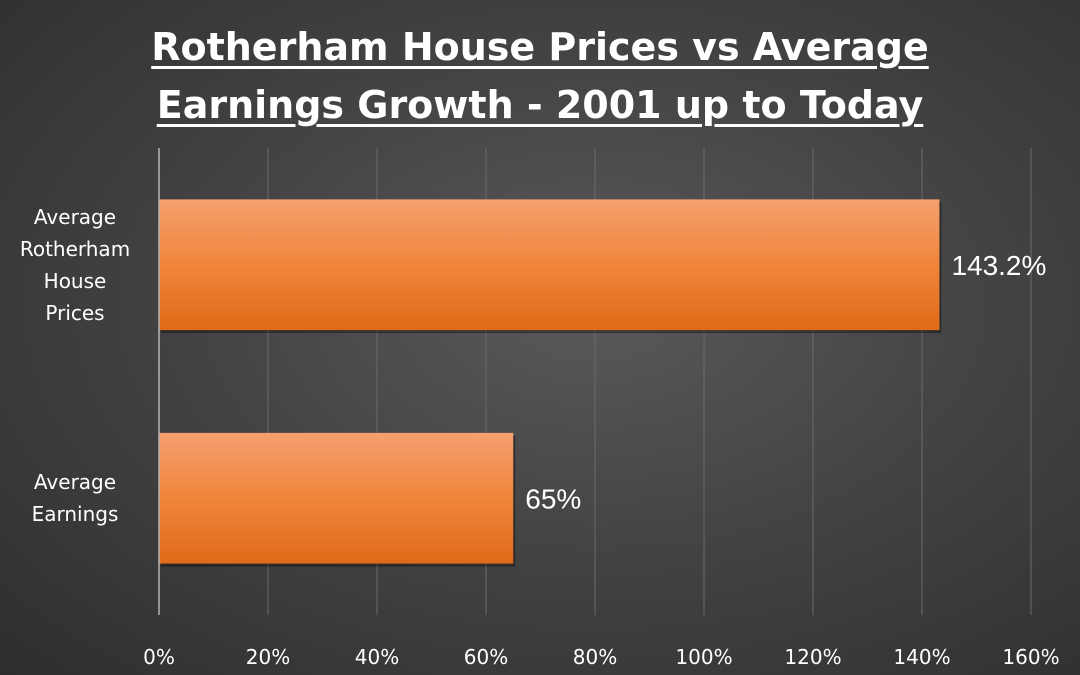 This screenshot has height=675, width=1080. What do you see at coordinates (159, 657) in the screenshot?
I see `x-tick-label: 0%` at bounding box center [159, 657].